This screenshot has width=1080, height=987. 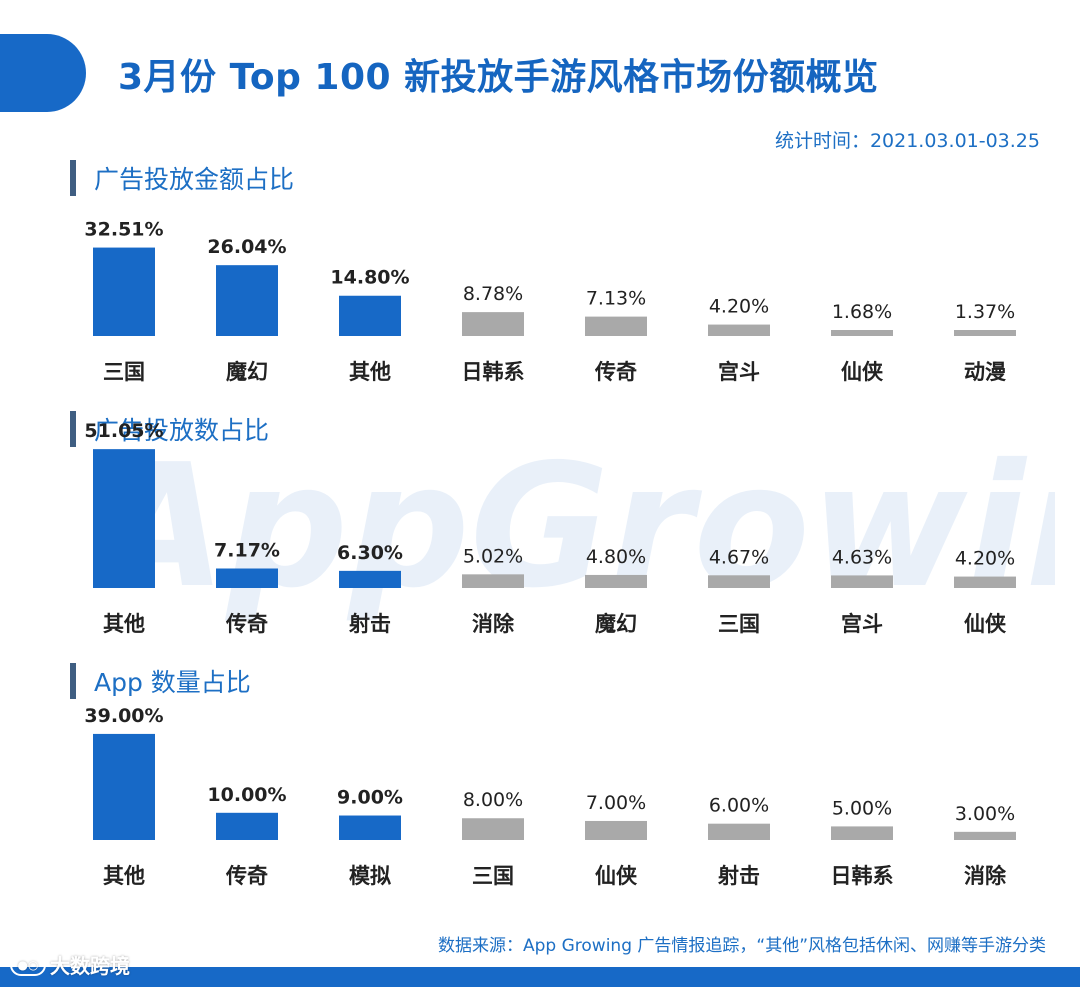 I want to click on data-label: 1.37%, so click(x=985, y=312).